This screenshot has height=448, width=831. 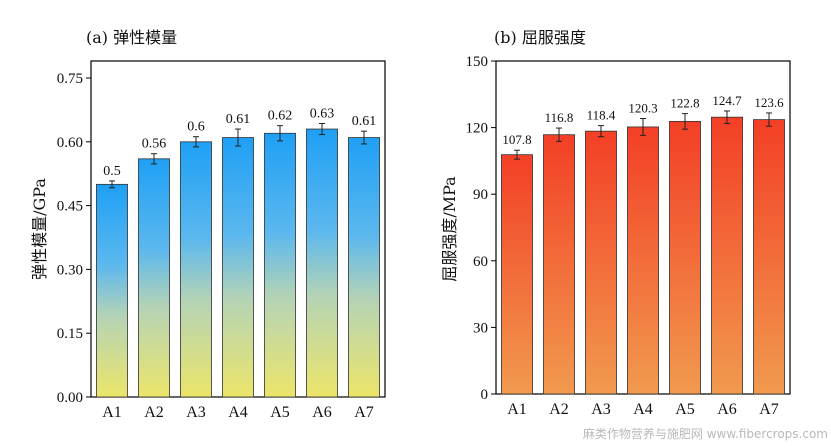 What do you see at coordinates (727, 100) in the screenshot?
I see `chart-b-data-label: 124.7` at bounding box center [727, 100].